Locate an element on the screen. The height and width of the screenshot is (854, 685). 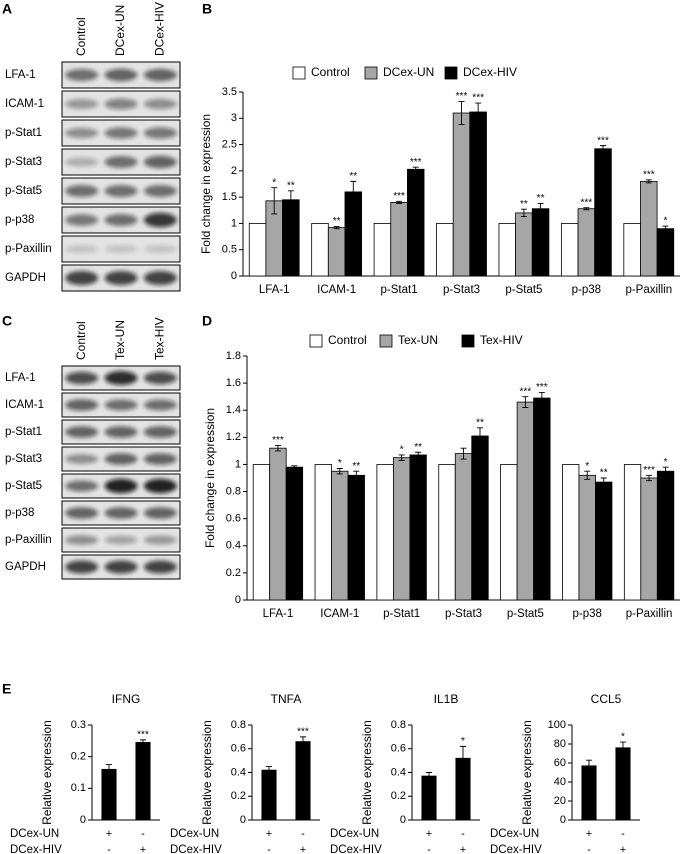
y-tick-label: 2.5 is located at coordinates (229, 144).